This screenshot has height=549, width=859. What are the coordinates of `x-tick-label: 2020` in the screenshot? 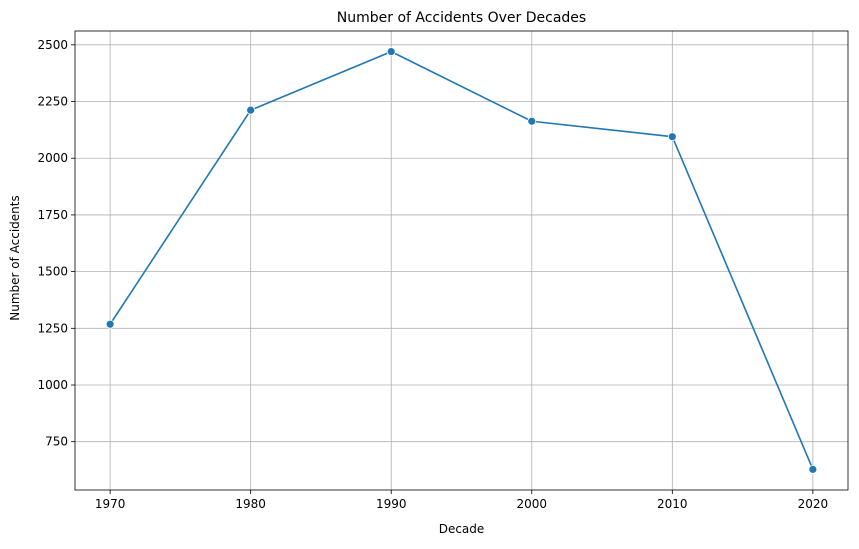 It's located at (813, 504).